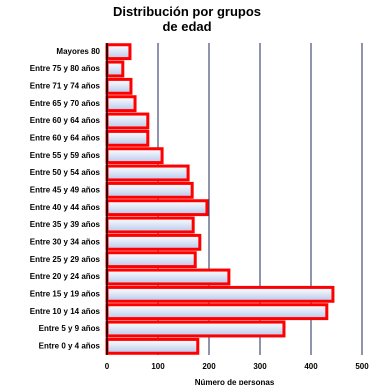 This screenshot has height=385, width=374. What do you see at coordinates (65, 189) in the screenshot?
I see `y-tick-label: Entre 45 y 49 años` at bounding box center [65, 189].